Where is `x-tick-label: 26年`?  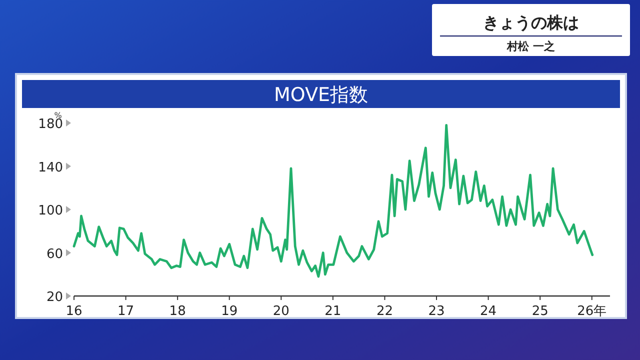 x-tick-label: 26年 is located at coordinates (592, 311).